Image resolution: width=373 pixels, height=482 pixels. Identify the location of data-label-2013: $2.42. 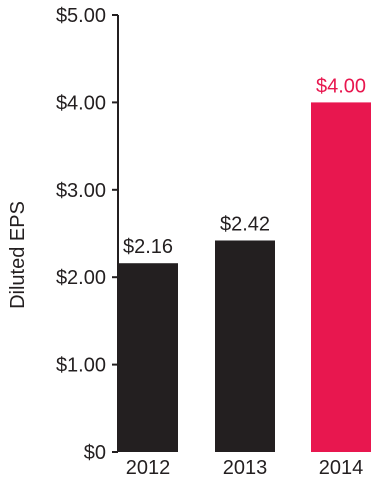
(245, 224).